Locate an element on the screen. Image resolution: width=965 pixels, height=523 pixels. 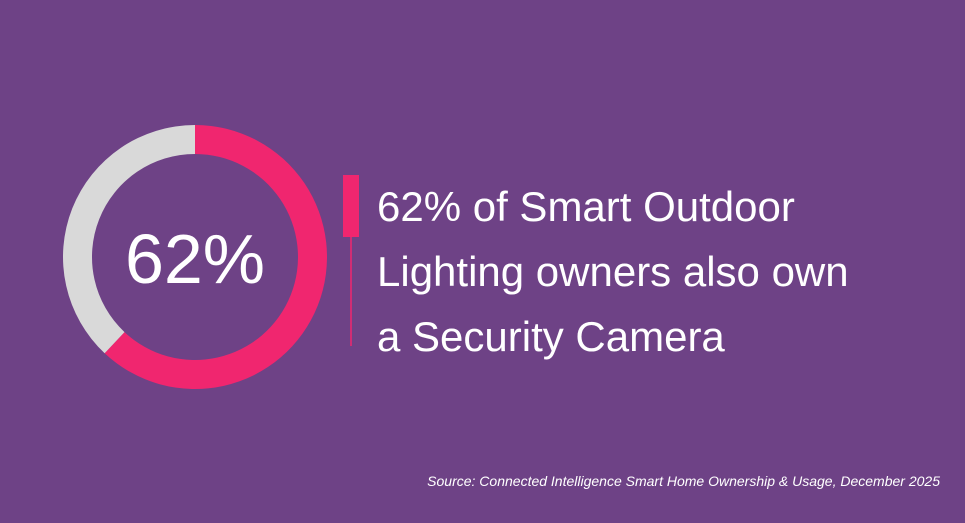
headline-line: 62% of Smart Outdoor is located at coordinates (586, 206).